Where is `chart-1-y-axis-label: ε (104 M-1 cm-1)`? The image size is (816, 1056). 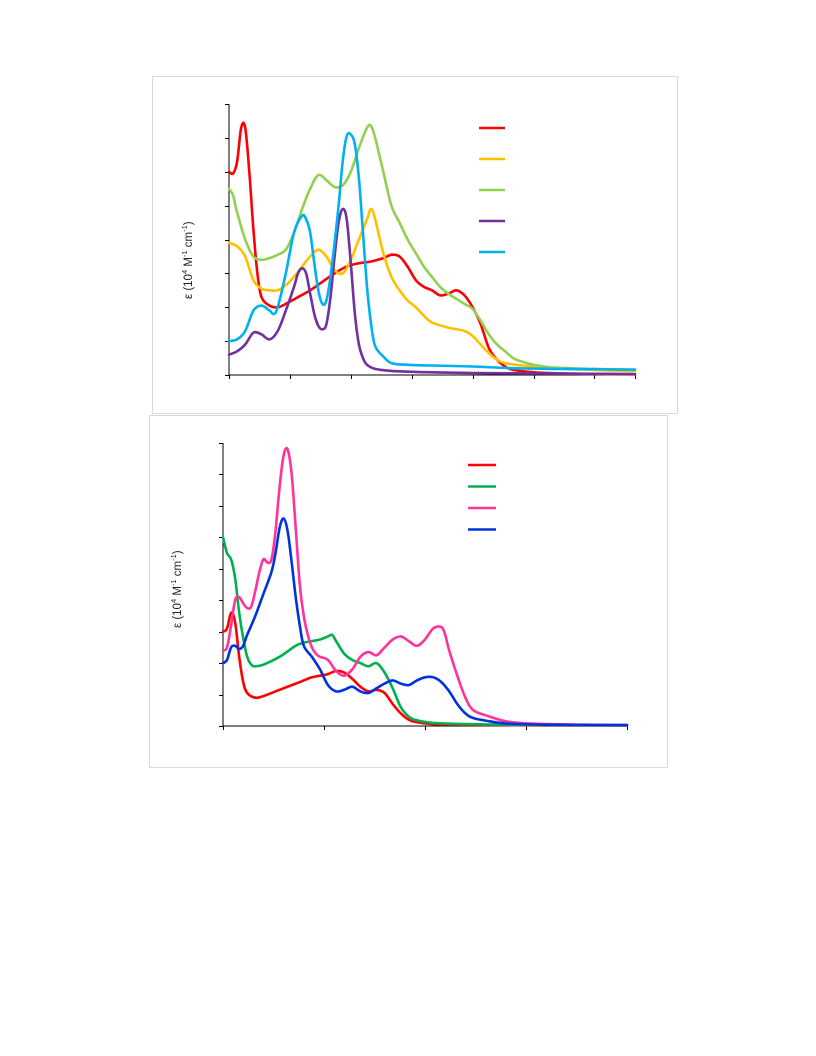
chart-1-y-axis-label: ε (104 M-1 cm-1) is located at coordinates (187, 260).